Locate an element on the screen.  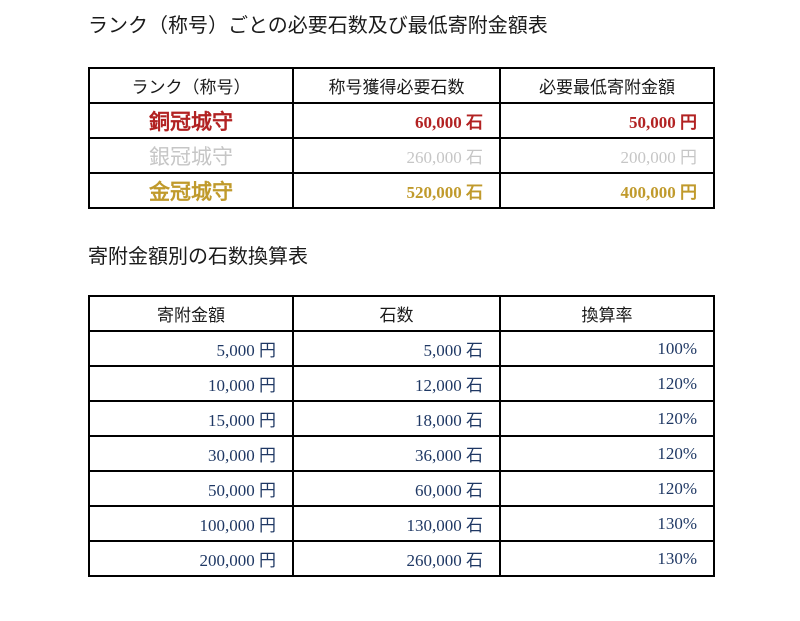
table-row: 100,000 円 130,000 石 130% is located at coordinates (401, 523).